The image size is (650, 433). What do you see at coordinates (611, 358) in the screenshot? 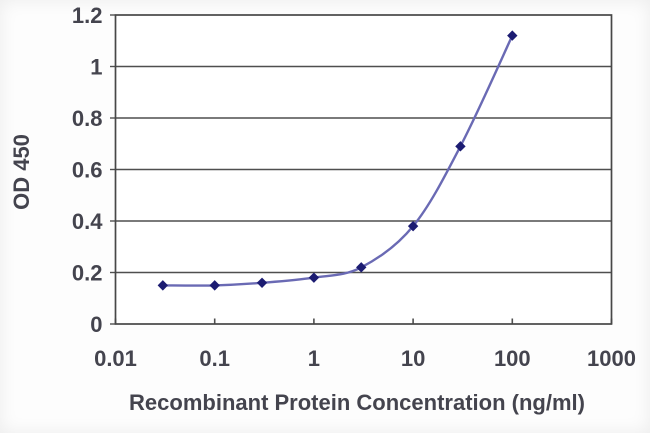
I see `x-tick-label: 1000` at bounding box center [611, 358].